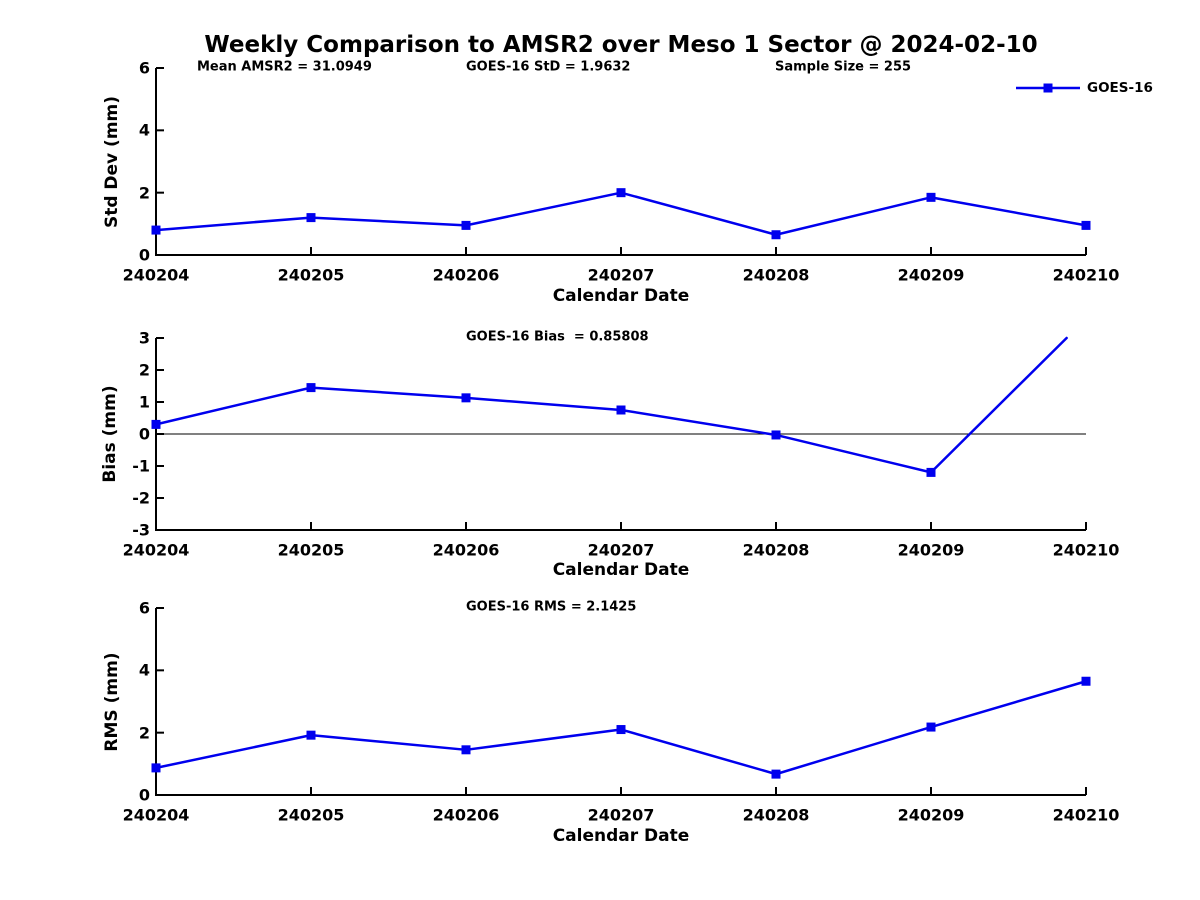 This screenshot has width=1200, height=900. What do you see at coordinates (621, 836) in the screenshot?
I see `x-axis-label-rms: Calendar Date` at bounding box center [621, 836].